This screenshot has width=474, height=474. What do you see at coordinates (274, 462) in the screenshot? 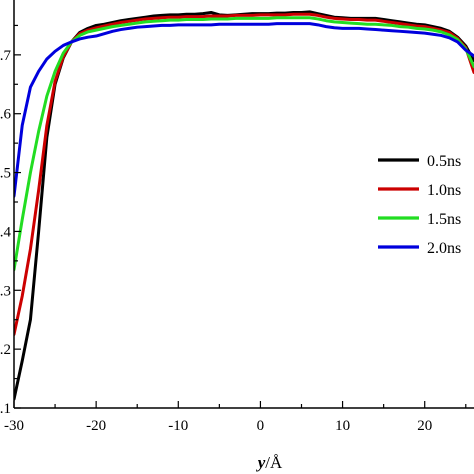
I see `x-axis-title-unit: /Å` at bounding box center [274, 462].